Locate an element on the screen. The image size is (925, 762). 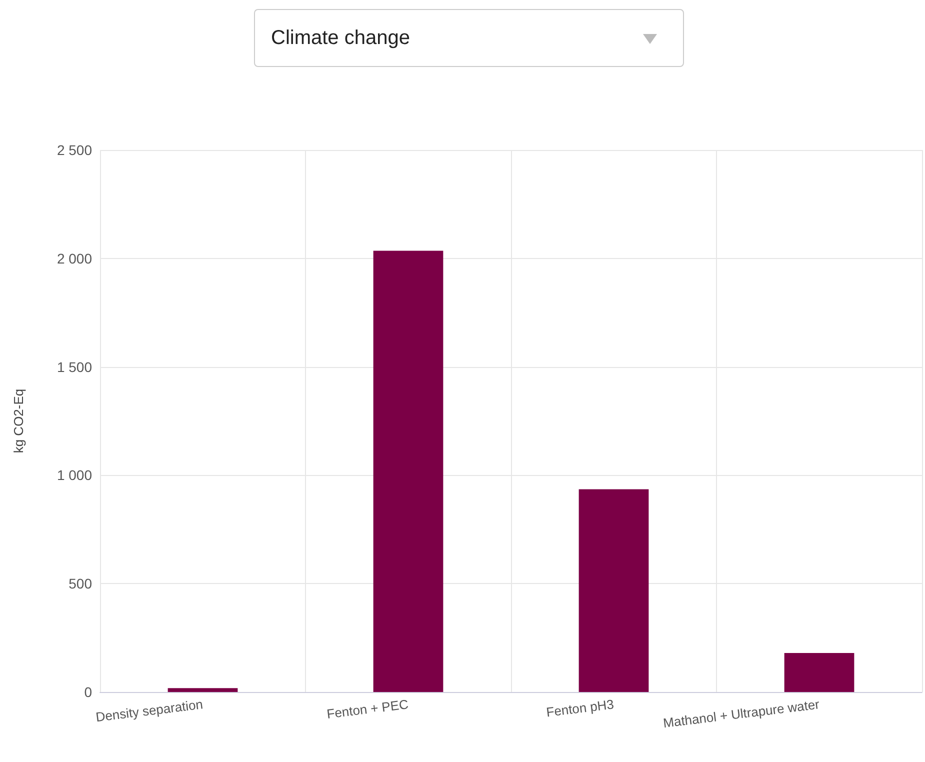
x-tick-label: Fenton pH3 is located at coordinates (580, 708).